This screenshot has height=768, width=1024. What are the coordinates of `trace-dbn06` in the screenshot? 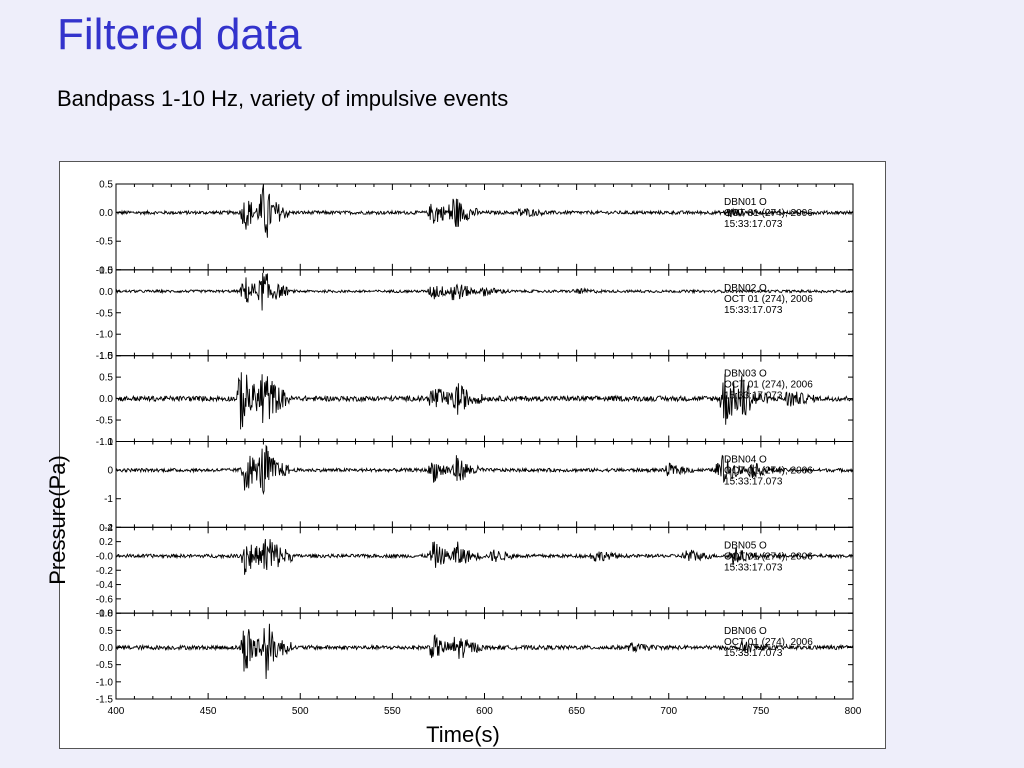 It's located at (484, 651).